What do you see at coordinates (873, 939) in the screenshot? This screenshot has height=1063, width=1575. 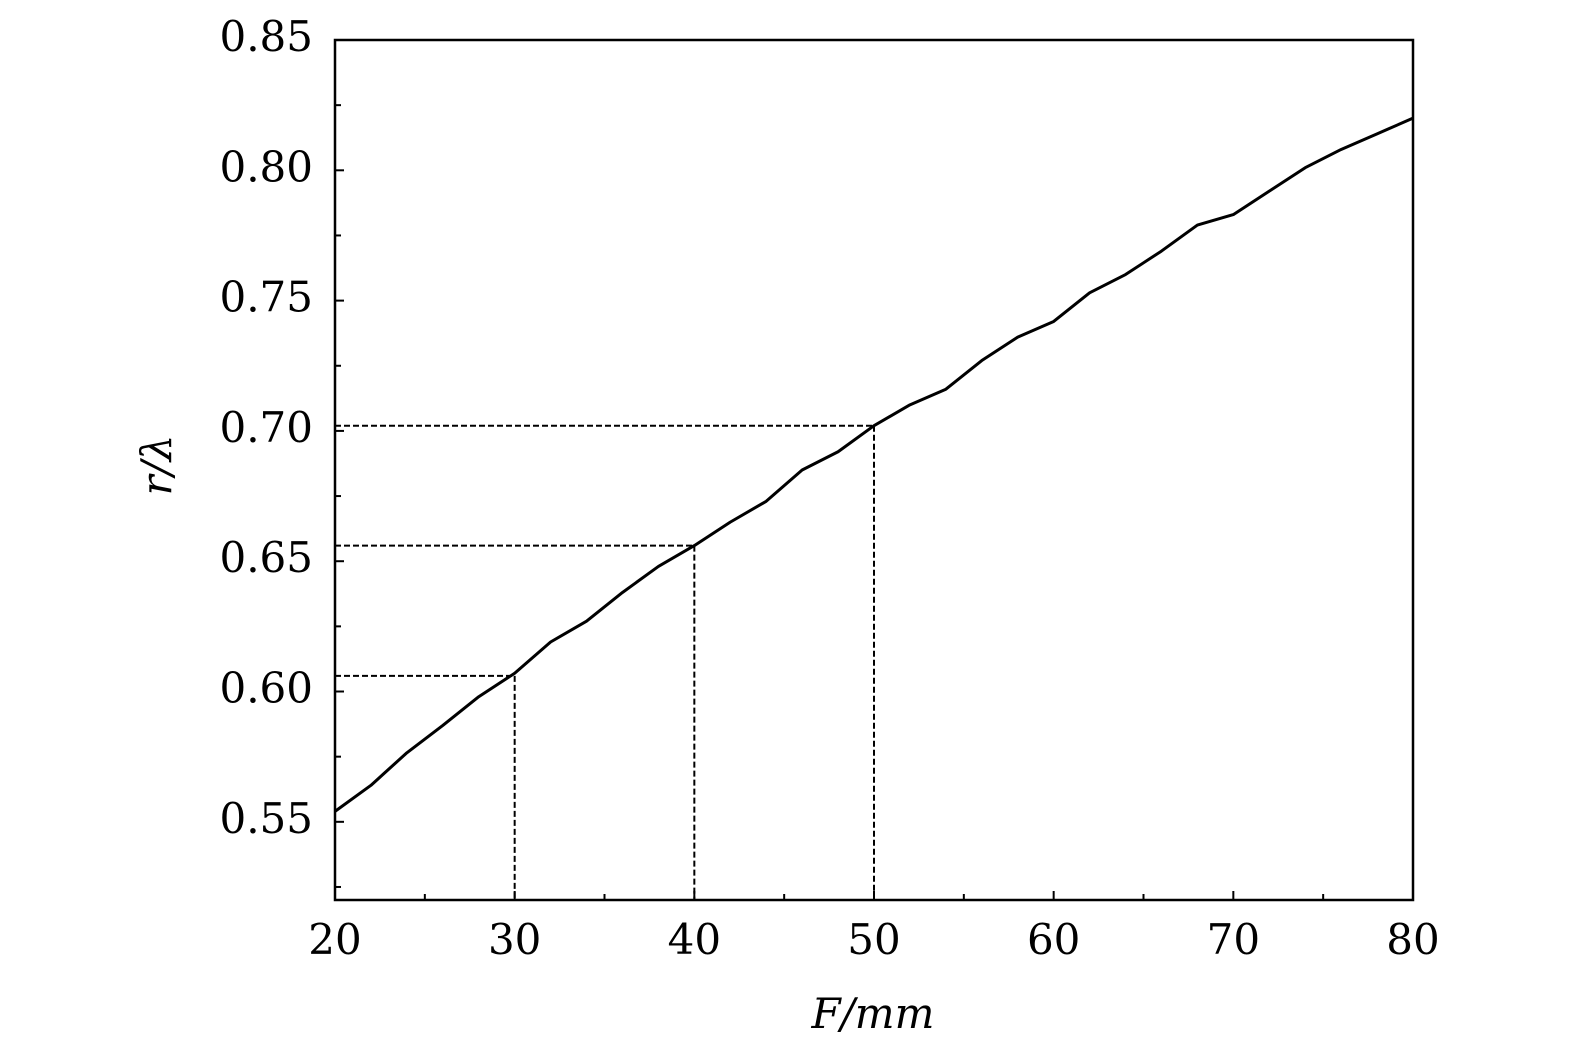 I see `x-tick-label: 50` at bounding box center [873, 939].